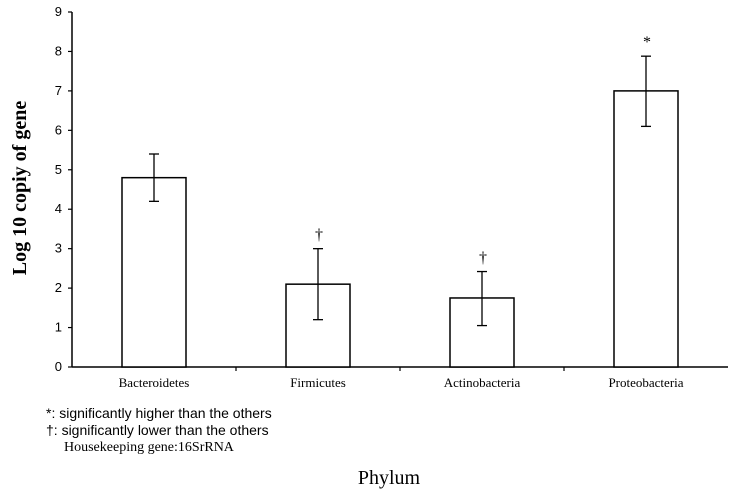 The width and height of the screenshot is (732, 493). Describe the element at coordinates (58, 248) in the screenshot. I see `y-tick-label: 3` at that location.